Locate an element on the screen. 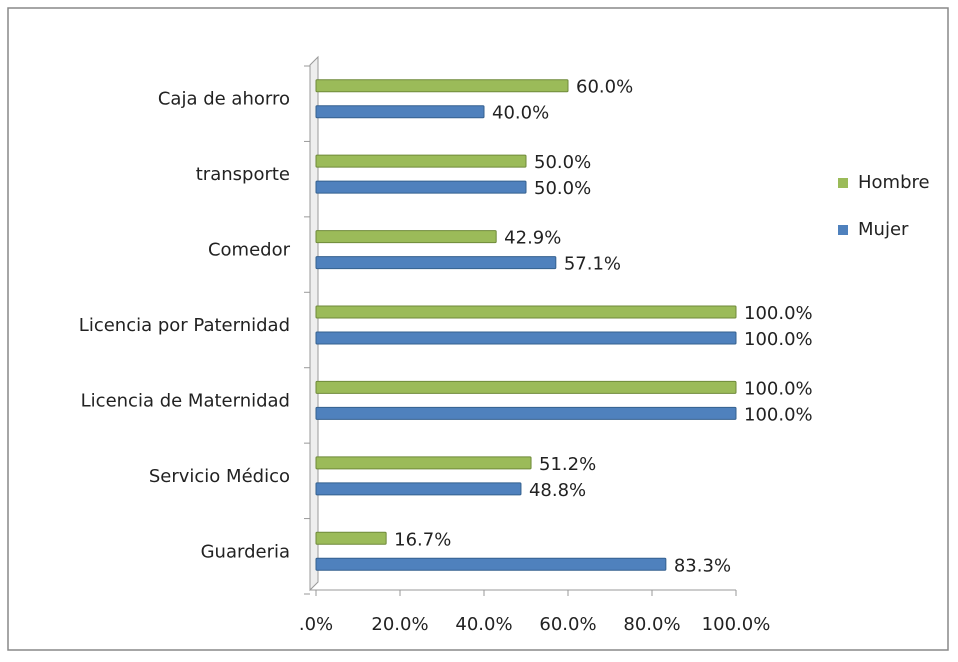  value-label: 83.3% is located at coordinates (702, 565).